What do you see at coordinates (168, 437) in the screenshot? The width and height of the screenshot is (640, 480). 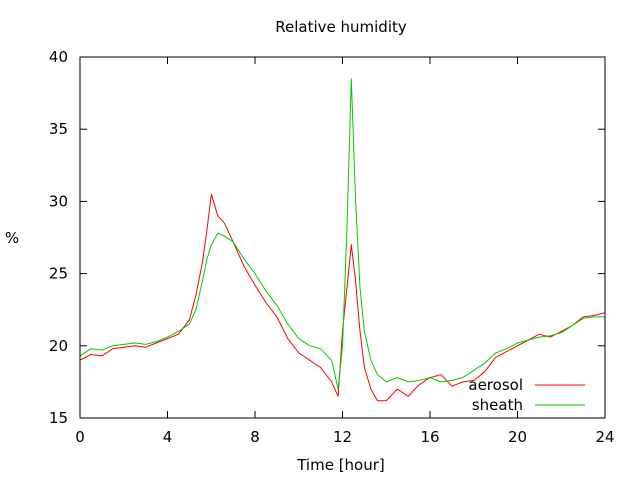 I see `x-tick-label: 4` at bounding box center [168, 437].